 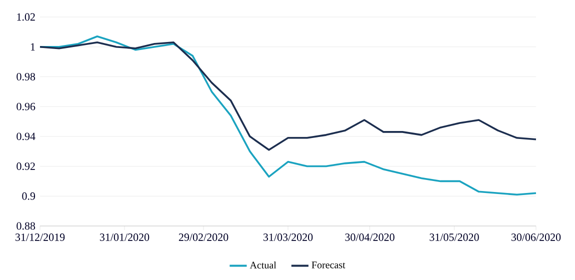 What do you see at coordinates (26, 226) in the screenshot?
I see `y-tick-label: 0.88` at bounding box center [26, 226].